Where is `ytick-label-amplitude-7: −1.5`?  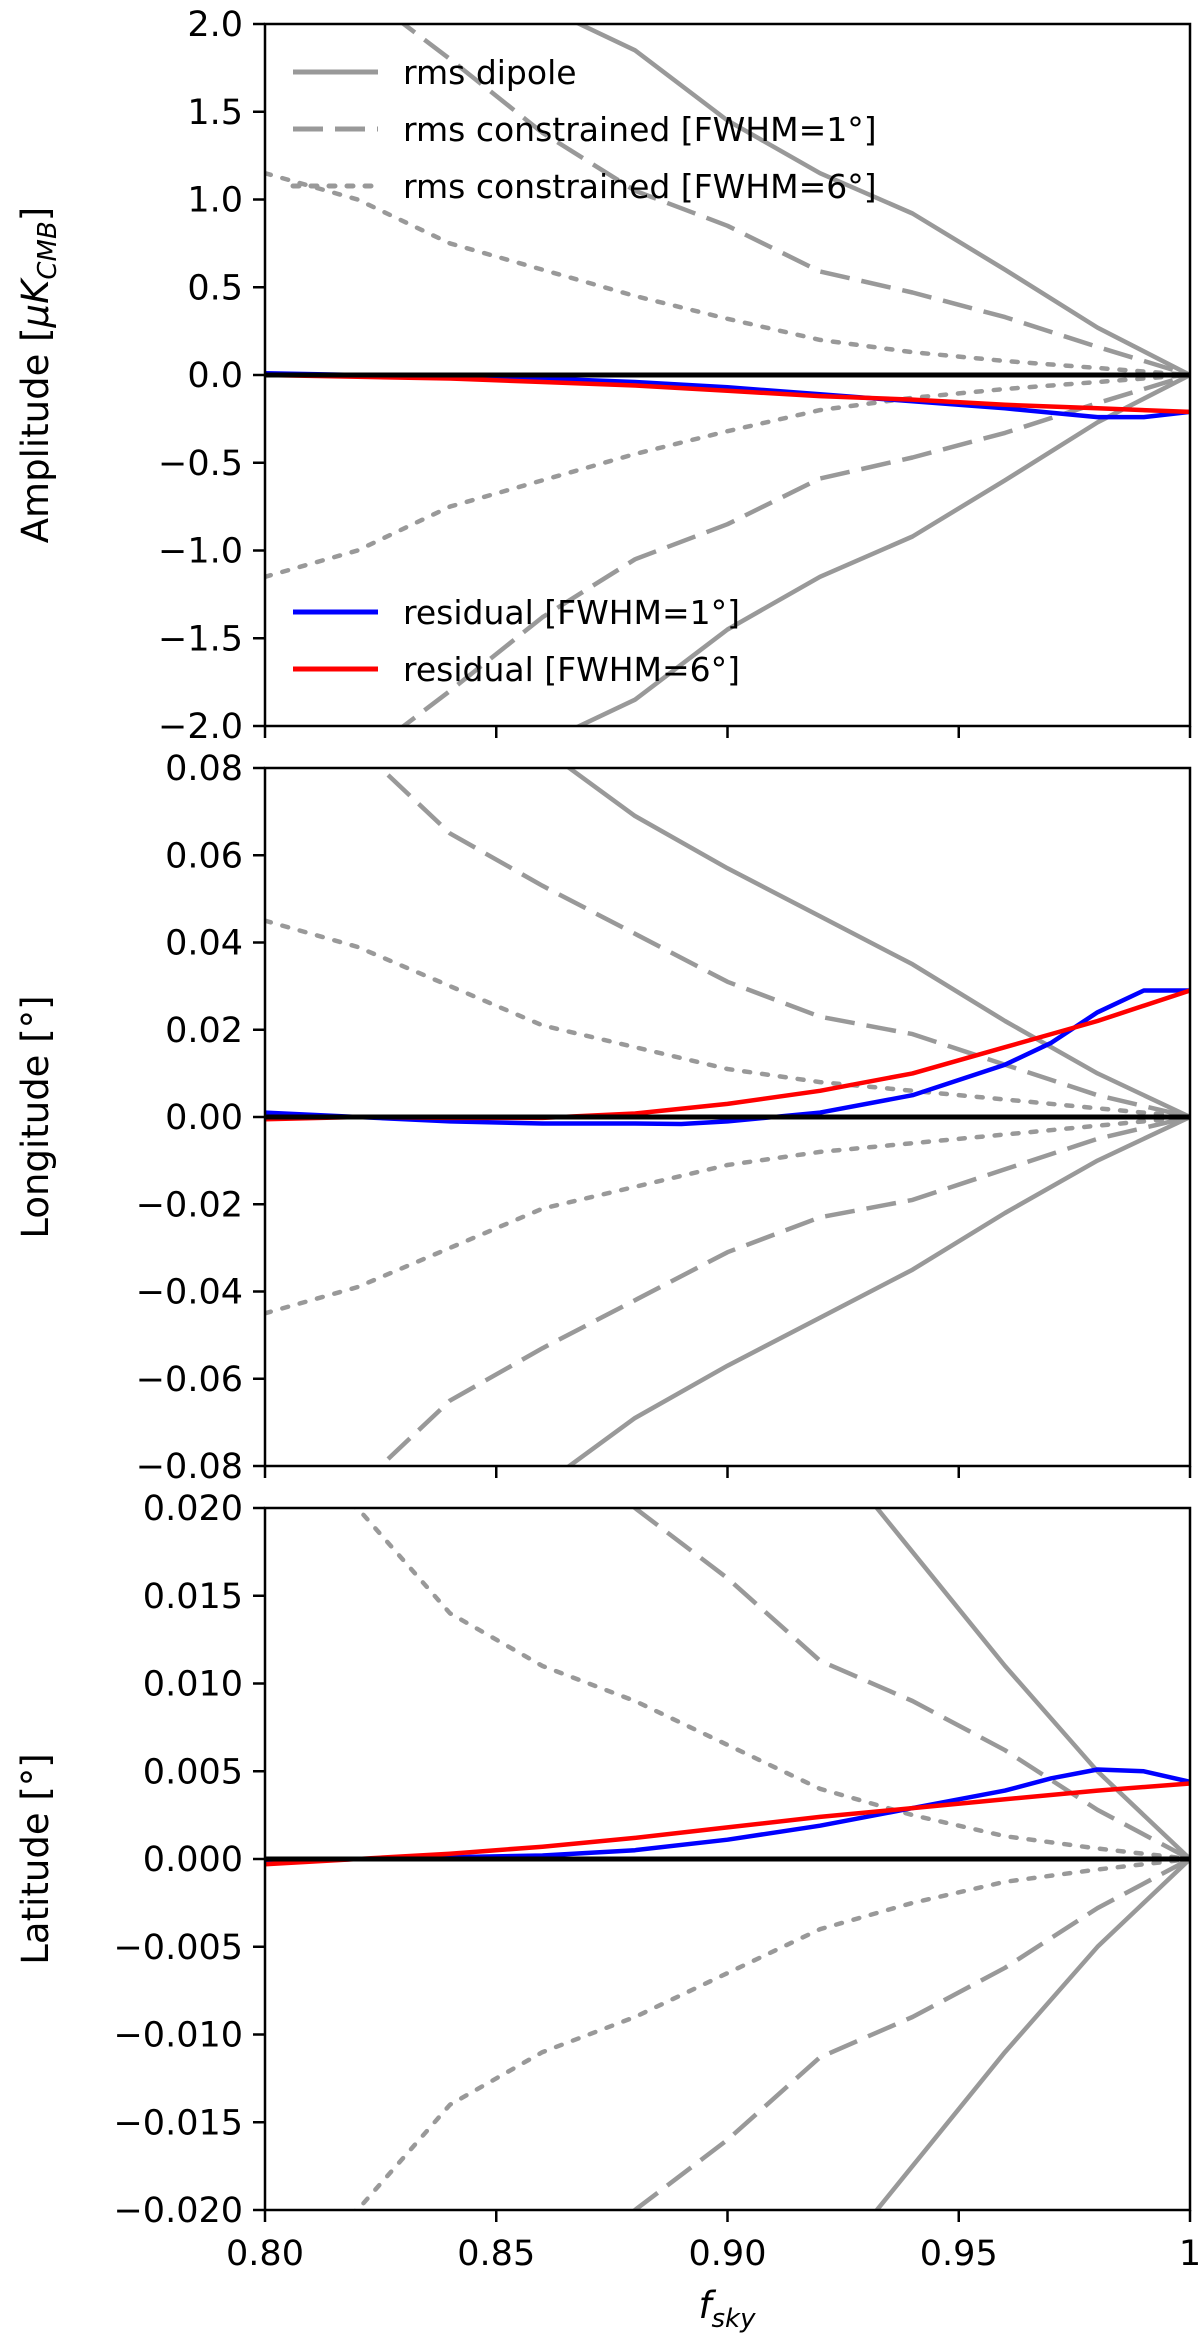 ytick-label-amplitude-7: −1.5 is located at coordinates (200, 639).